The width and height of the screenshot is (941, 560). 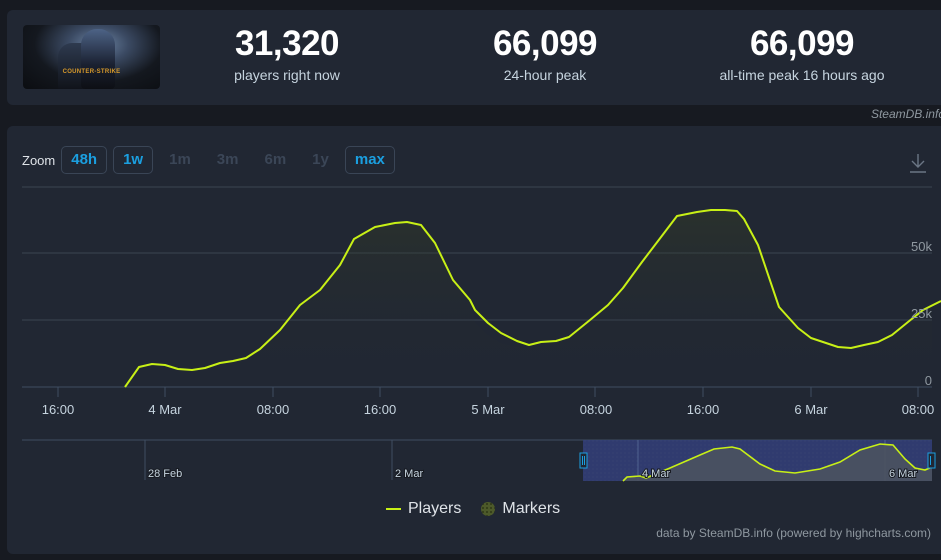 What do you see at coordinates (802, 75) in the screenshot?
I see `stat-label: all-time peak 16 hours ago` at bounding box center [802, 75].